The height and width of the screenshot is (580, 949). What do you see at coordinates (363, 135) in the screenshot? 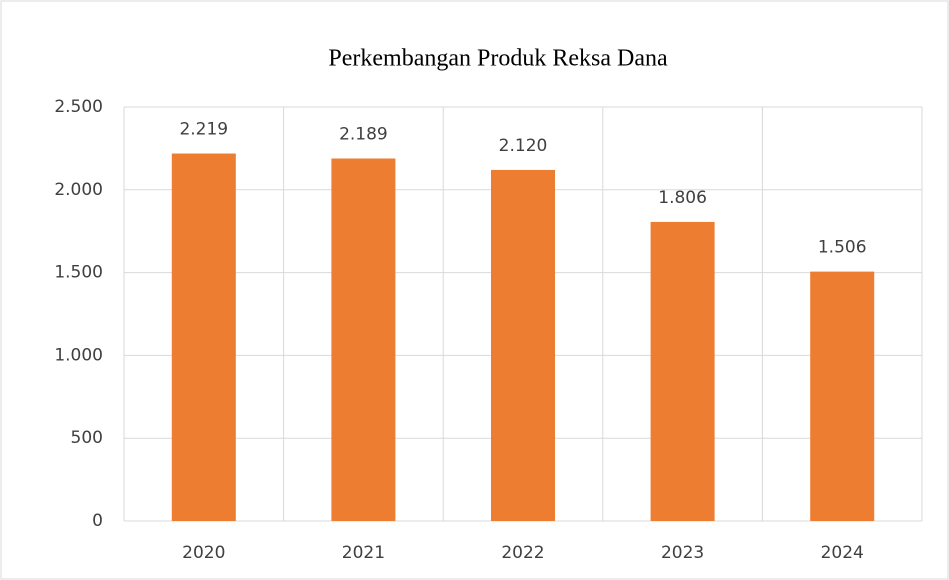
I see `data-label: 2.189` at bounding box center [363, 135].